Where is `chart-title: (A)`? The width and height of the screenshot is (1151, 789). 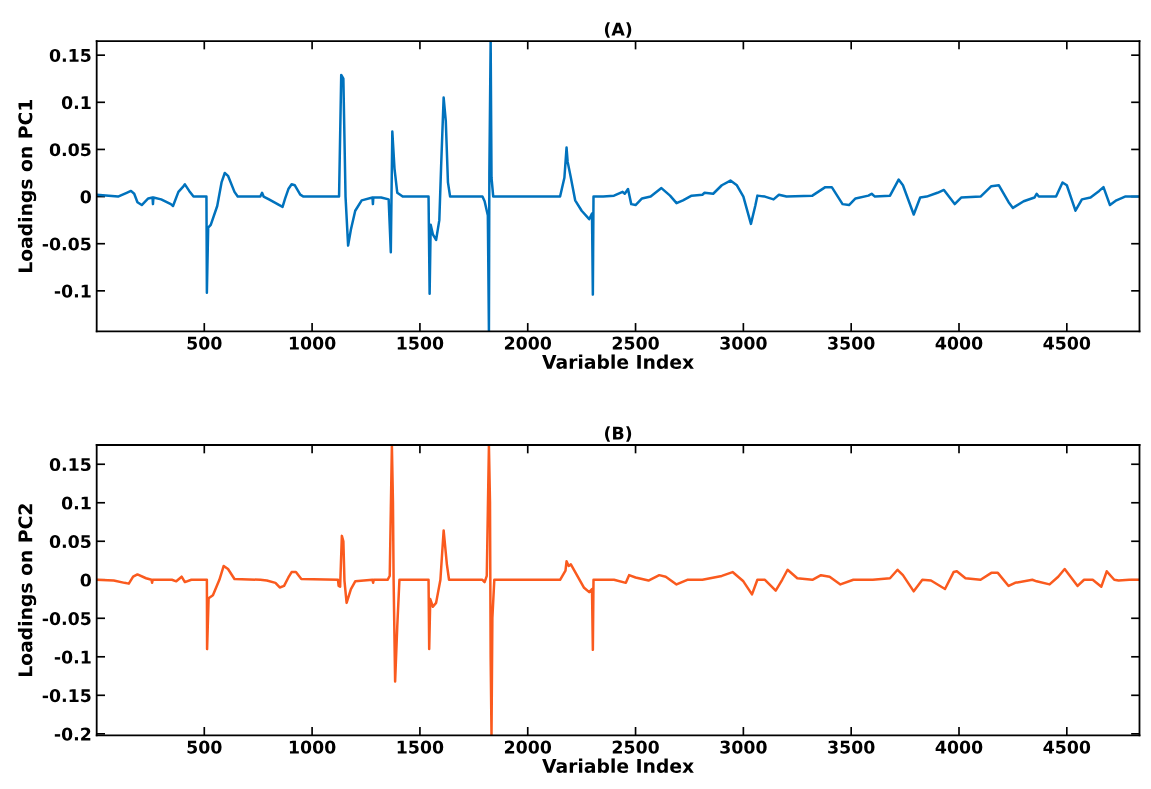 chart-title: (A) is located at coordinates (618, 30).